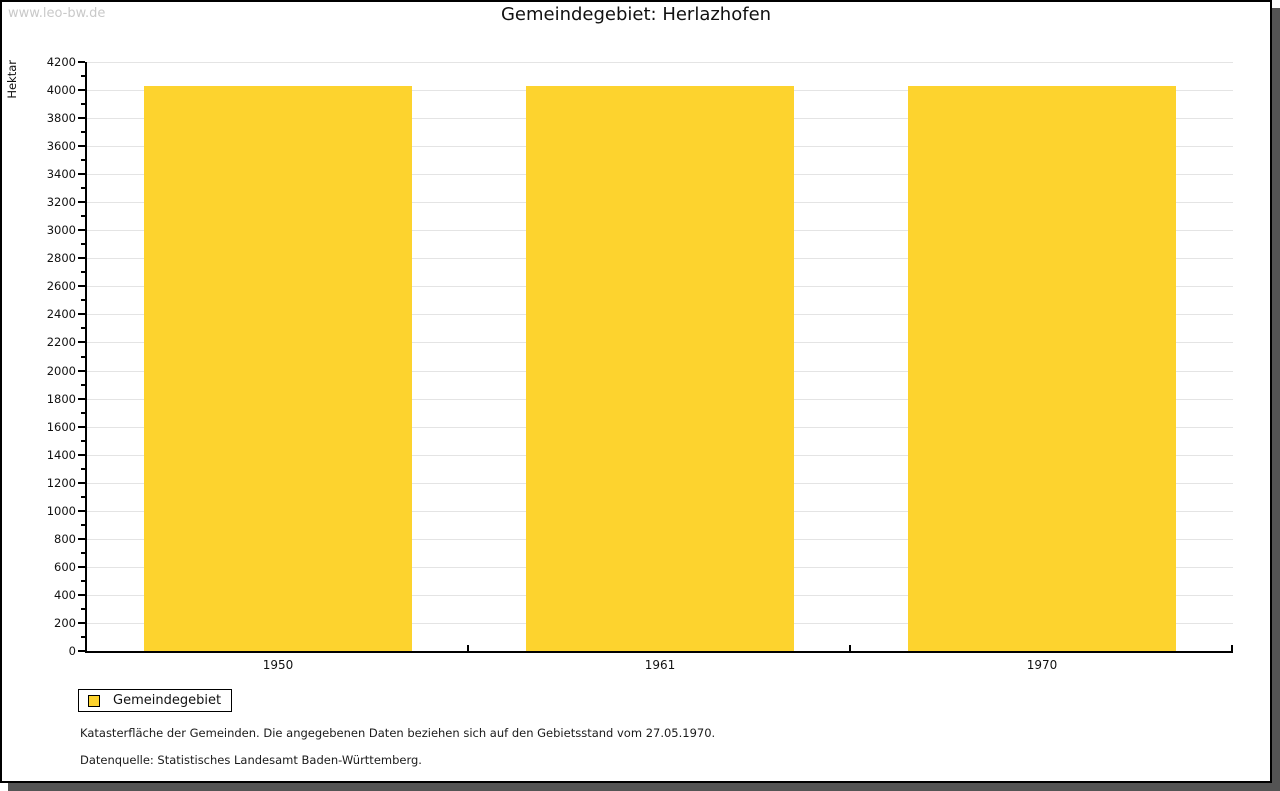 Image resolution: width=1280 pixels, height=791 pixels. I want to click on y-tick-label: 2200, so click(61, 342).